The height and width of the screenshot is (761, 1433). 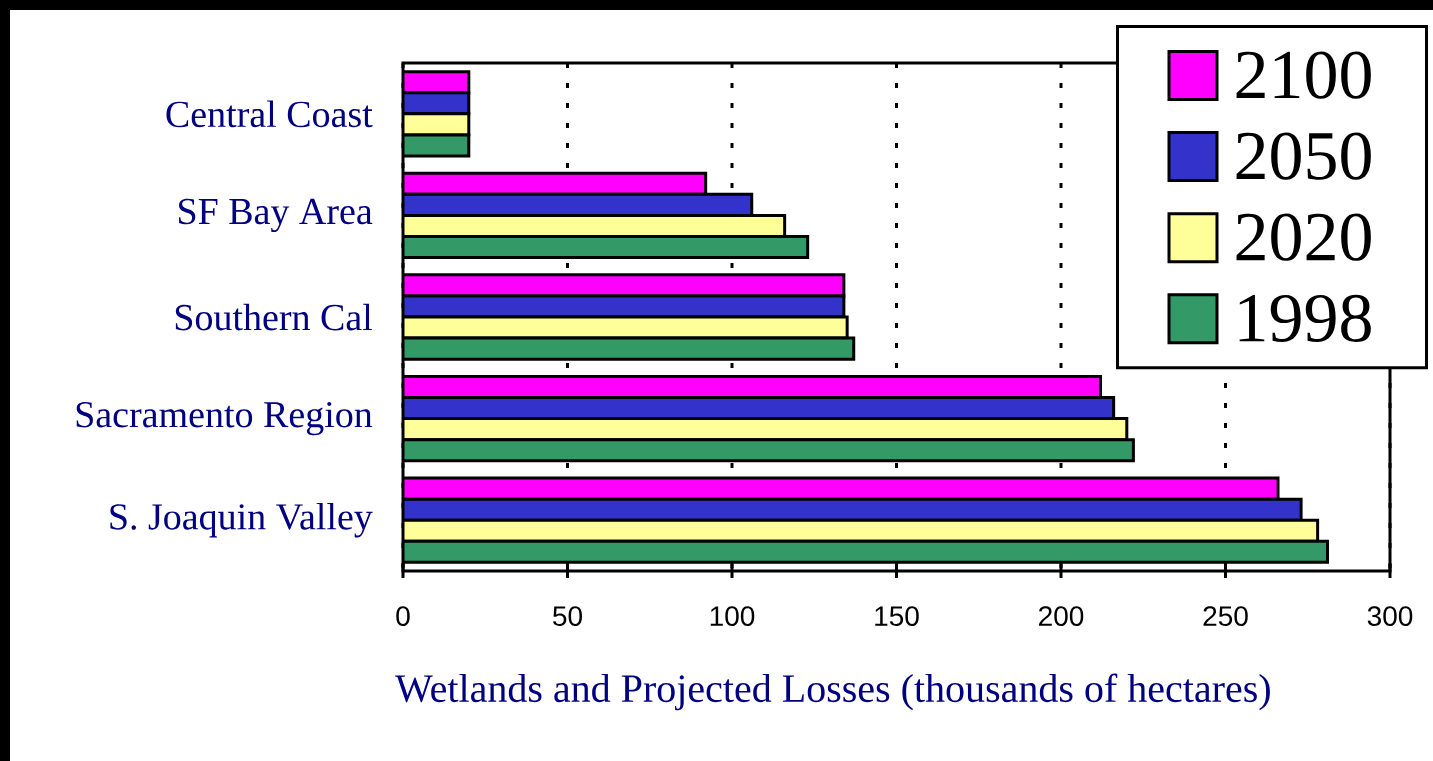 I want to click on y-tick-label: SF Bay Area, so click(x=276, y=215).